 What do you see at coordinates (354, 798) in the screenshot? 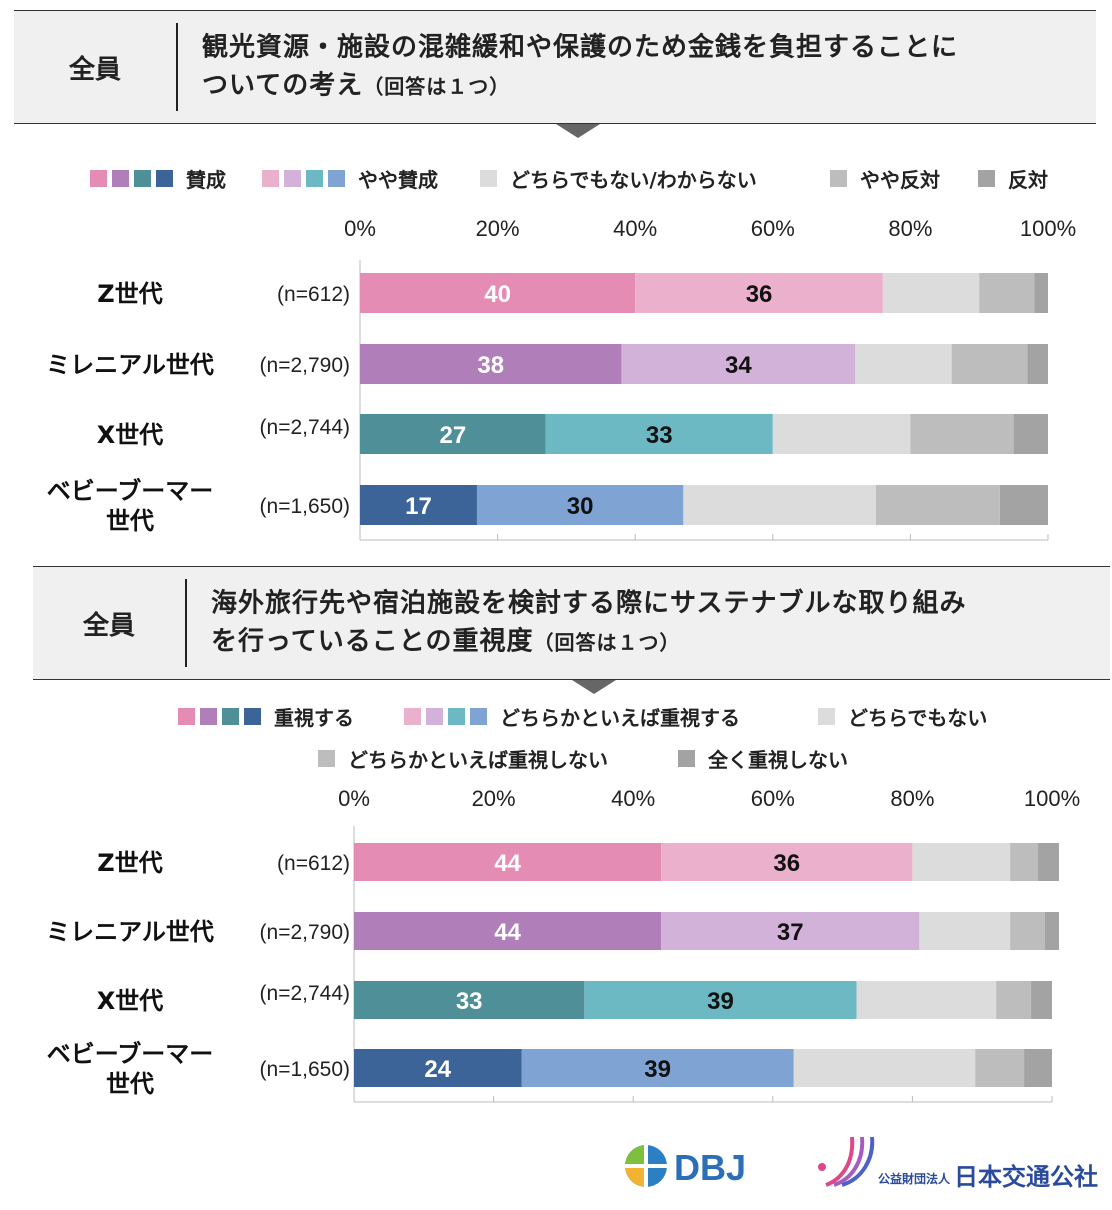
I see `axis-tick-label: 0%` at bounding box center [354, 798].